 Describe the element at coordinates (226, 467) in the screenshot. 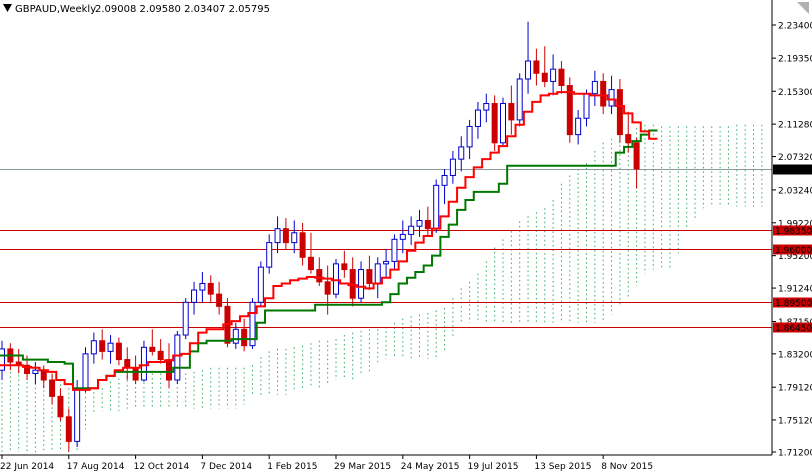

I see `x-tick-label: 7 Dec 2014` at that location.